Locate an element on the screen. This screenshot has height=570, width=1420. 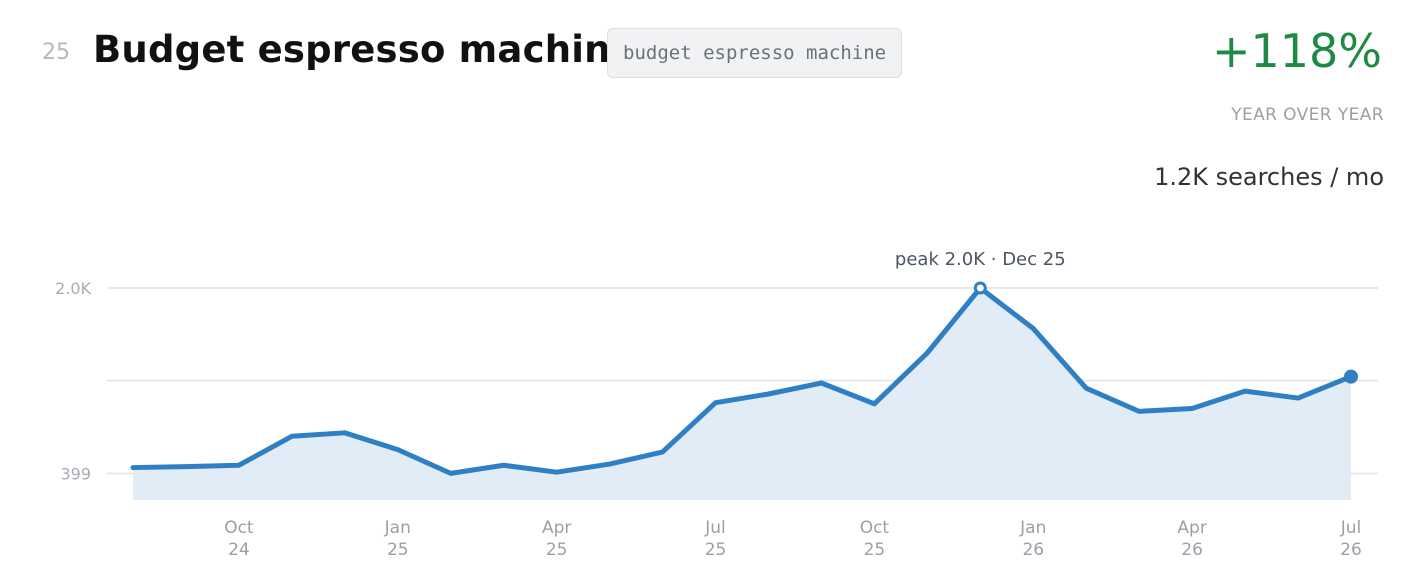
keyword-chip: budget espresso machine is located at coordinates (755, 53).